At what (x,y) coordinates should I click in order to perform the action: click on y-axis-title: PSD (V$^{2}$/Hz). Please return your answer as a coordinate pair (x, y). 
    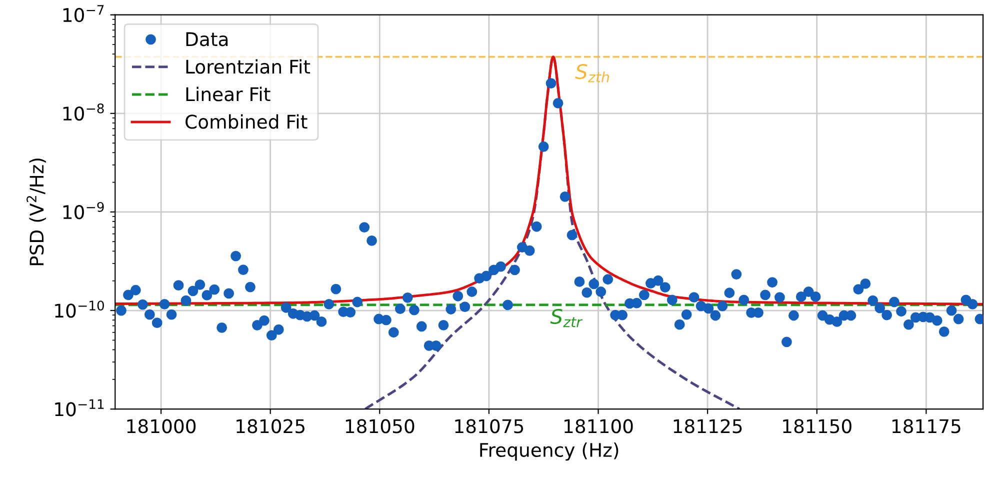
    Looking at the image, I should click on (36, 212).